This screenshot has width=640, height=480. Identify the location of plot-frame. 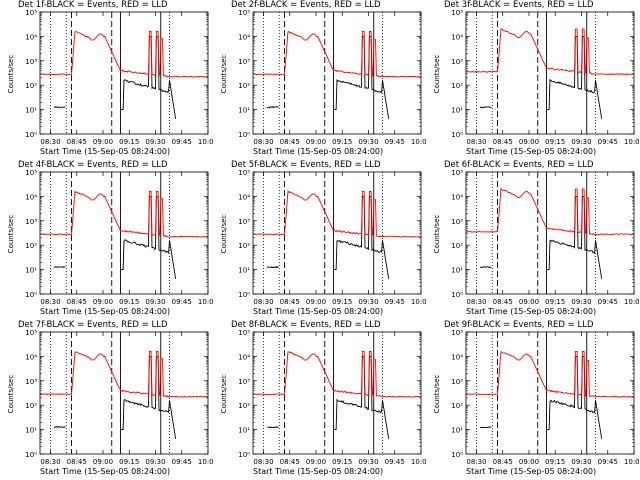
(550, 73).